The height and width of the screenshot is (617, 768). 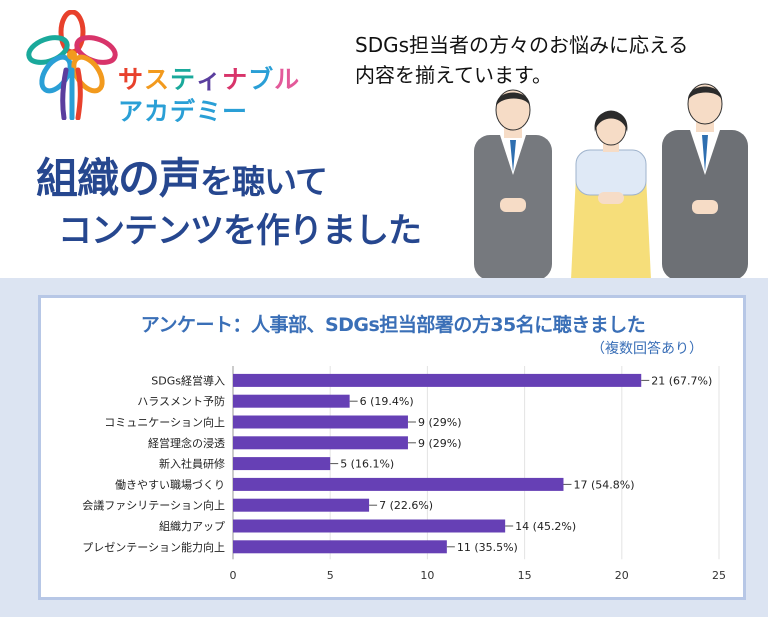 I want to click on tagline: SDGs担当者の方々のお悩みに応える 内容を揃えています。, so click(x=521, y=60).